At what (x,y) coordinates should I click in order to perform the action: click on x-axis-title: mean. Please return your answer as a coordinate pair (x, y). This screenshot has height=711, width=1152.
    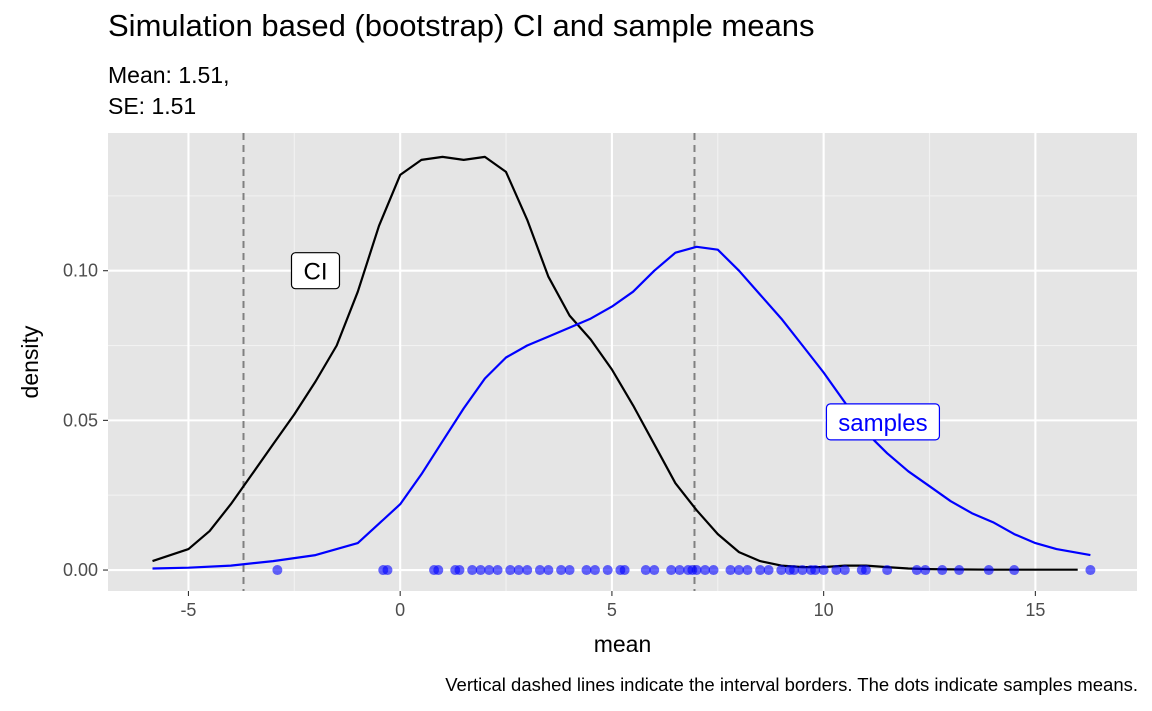
    Looking at the image, I should click on (623, 644).